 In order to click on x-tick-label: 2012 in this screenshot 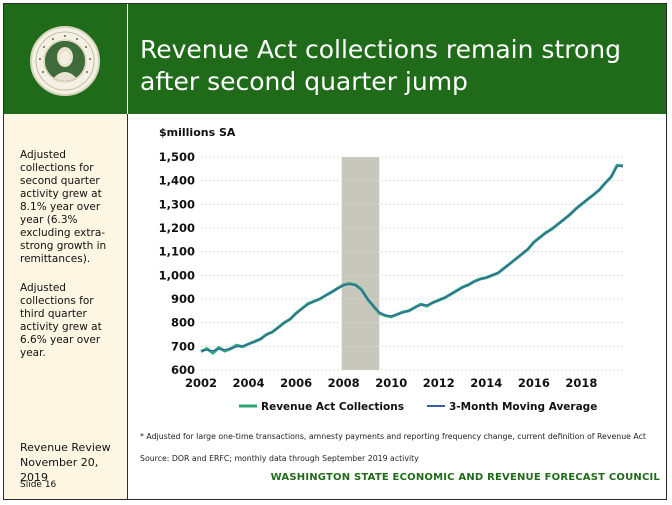, I will do `click(439, 383)`.